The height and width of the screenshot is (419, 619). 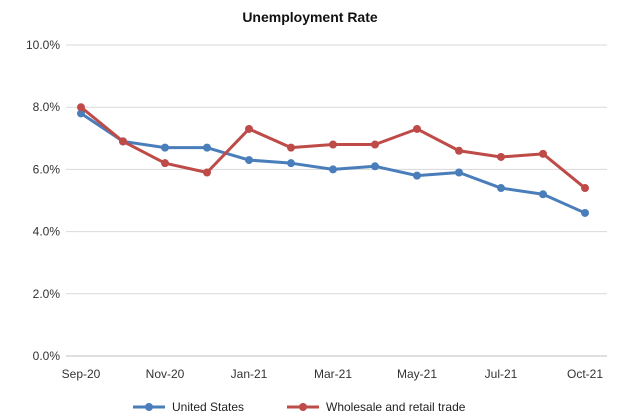 What do you see at coordinates (47, 356) in the screenshot?
I see `y-tick-label: 0.0%` at bounding box center [47, 356].